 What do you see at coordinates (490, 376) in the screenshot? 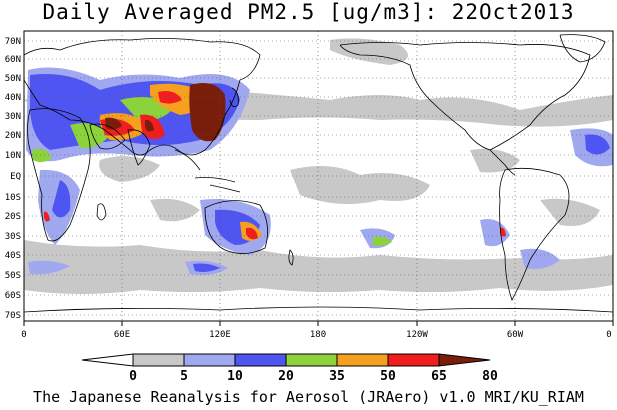
I see `colorbar-label: 80` at bounding box center [490, 376].